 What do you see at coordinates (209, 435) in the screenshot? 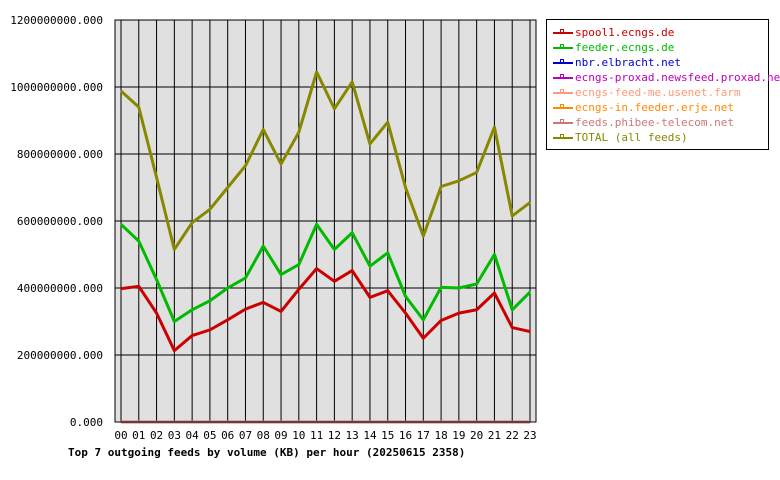
I see `x-tick-label: 05` at bounding box center [209, 435].